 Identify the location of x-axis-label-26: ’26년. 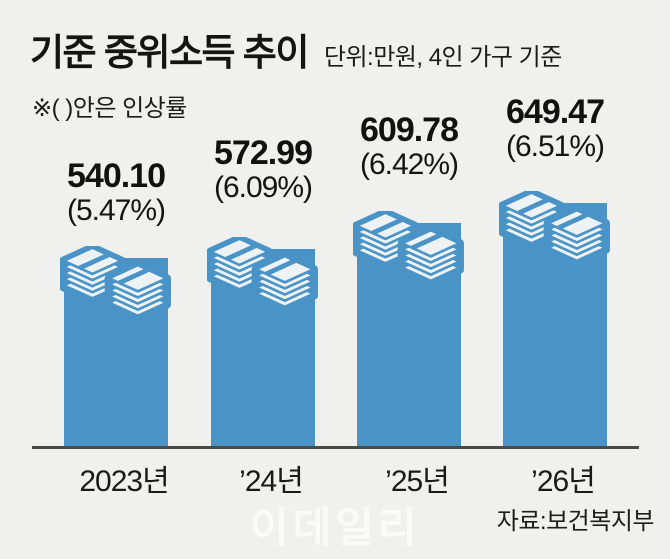
(563, 481).